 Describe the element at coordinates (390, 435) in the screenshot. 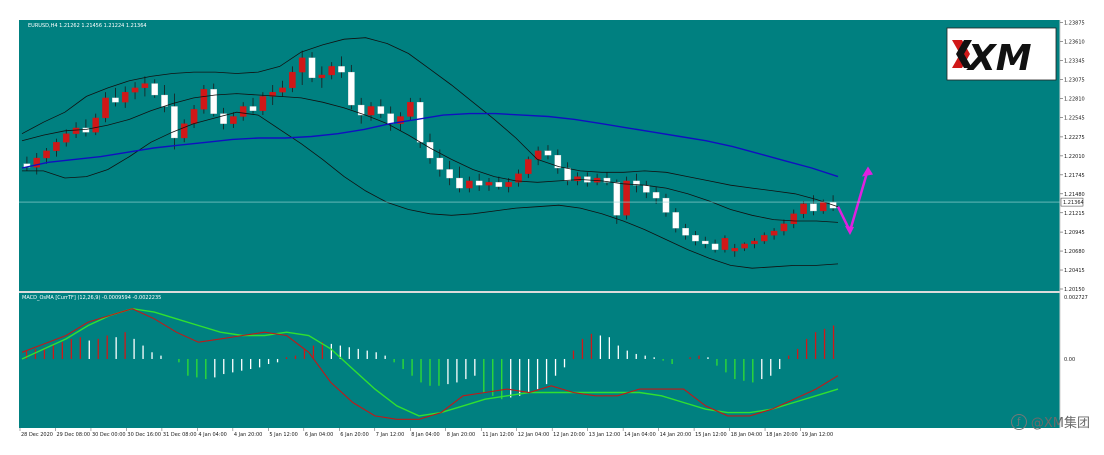

I see `time-tick-label: 7 Jan 12:00` at that location.